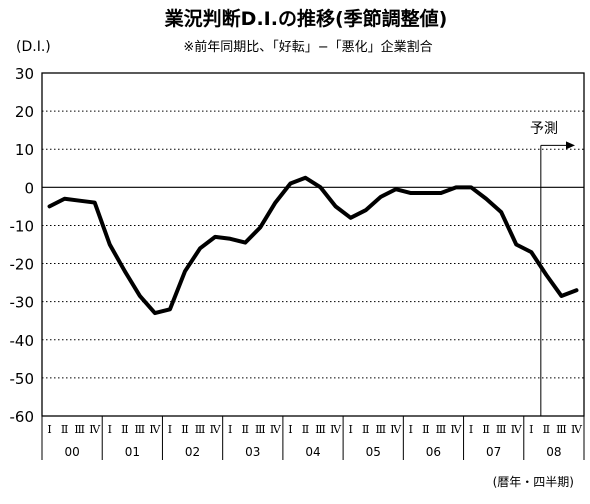 This screenshot has width=590, height=504. What do you see at coordinates (533, 482) in the screenshot?
I see `x-axis-label: (暦年・四半期)` at bounding box center [533, 482].